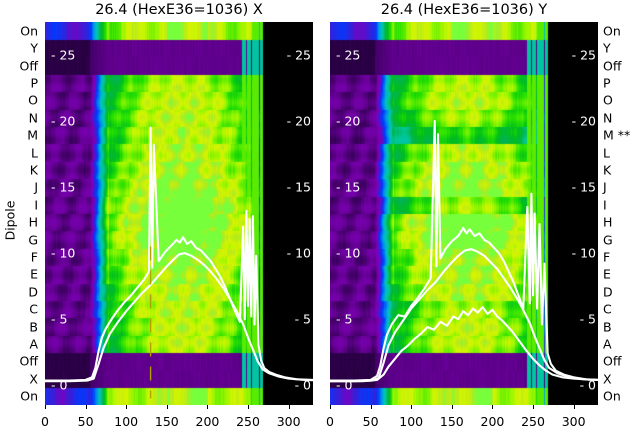 This screenshot has height=440, width=640. Describe the element at coordinates (464, 10) in the screenshot. I see `panel-y-title: 26.4 (HexE36=1036) Y` at that location.